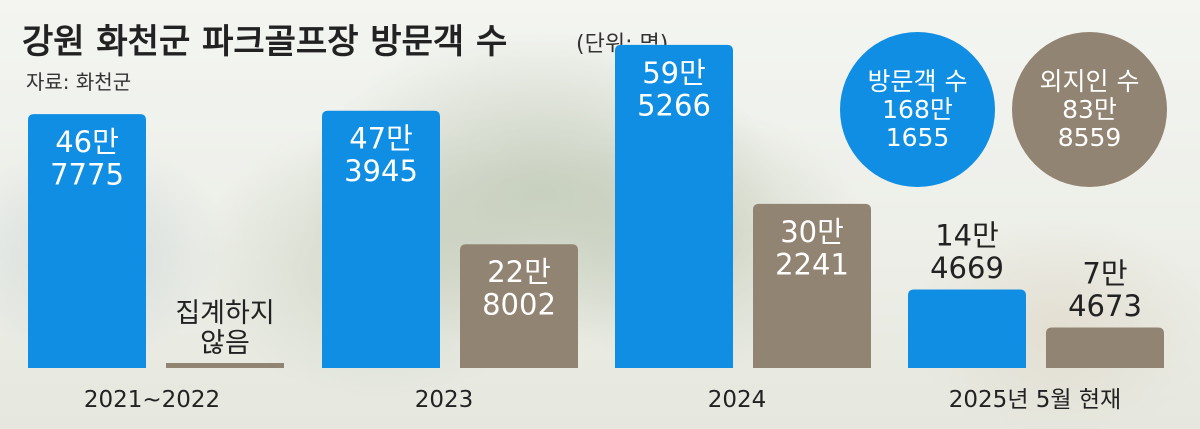 This screenshot has height=429, width=1200. Describe the element at coordinates (87, 142) in the screenshot. I see `bar-visitors-0-label-line: 46만` at that location.